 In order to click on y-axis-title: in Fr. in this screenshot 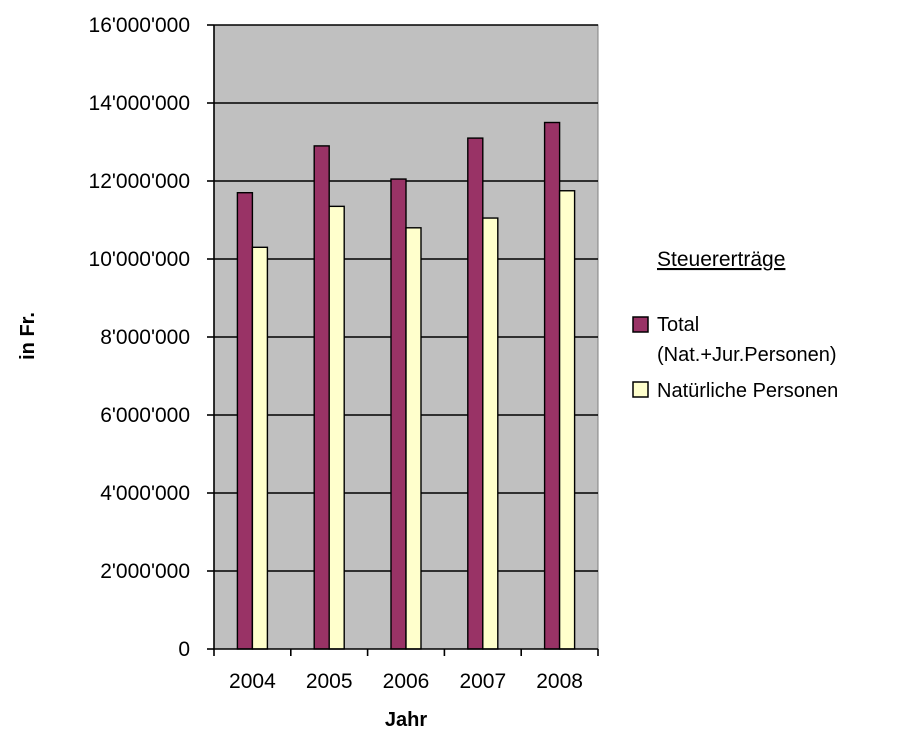, I will do `click(28, 336)`.